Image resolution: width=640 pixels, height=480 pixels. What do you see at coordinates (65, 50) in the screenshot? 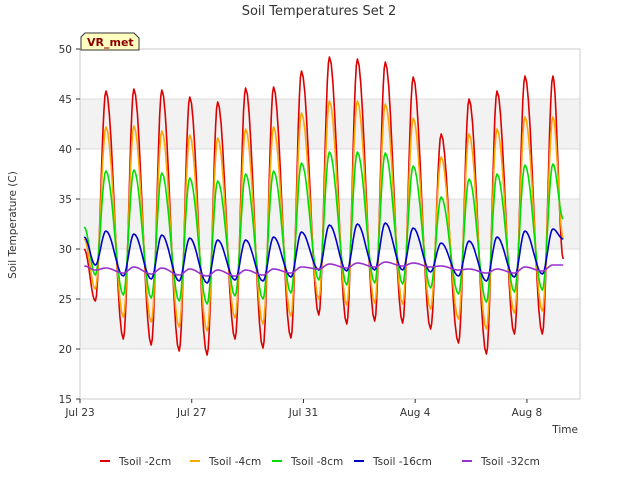
I see `y-tick-label: 50` at bounding box center [65, 50].